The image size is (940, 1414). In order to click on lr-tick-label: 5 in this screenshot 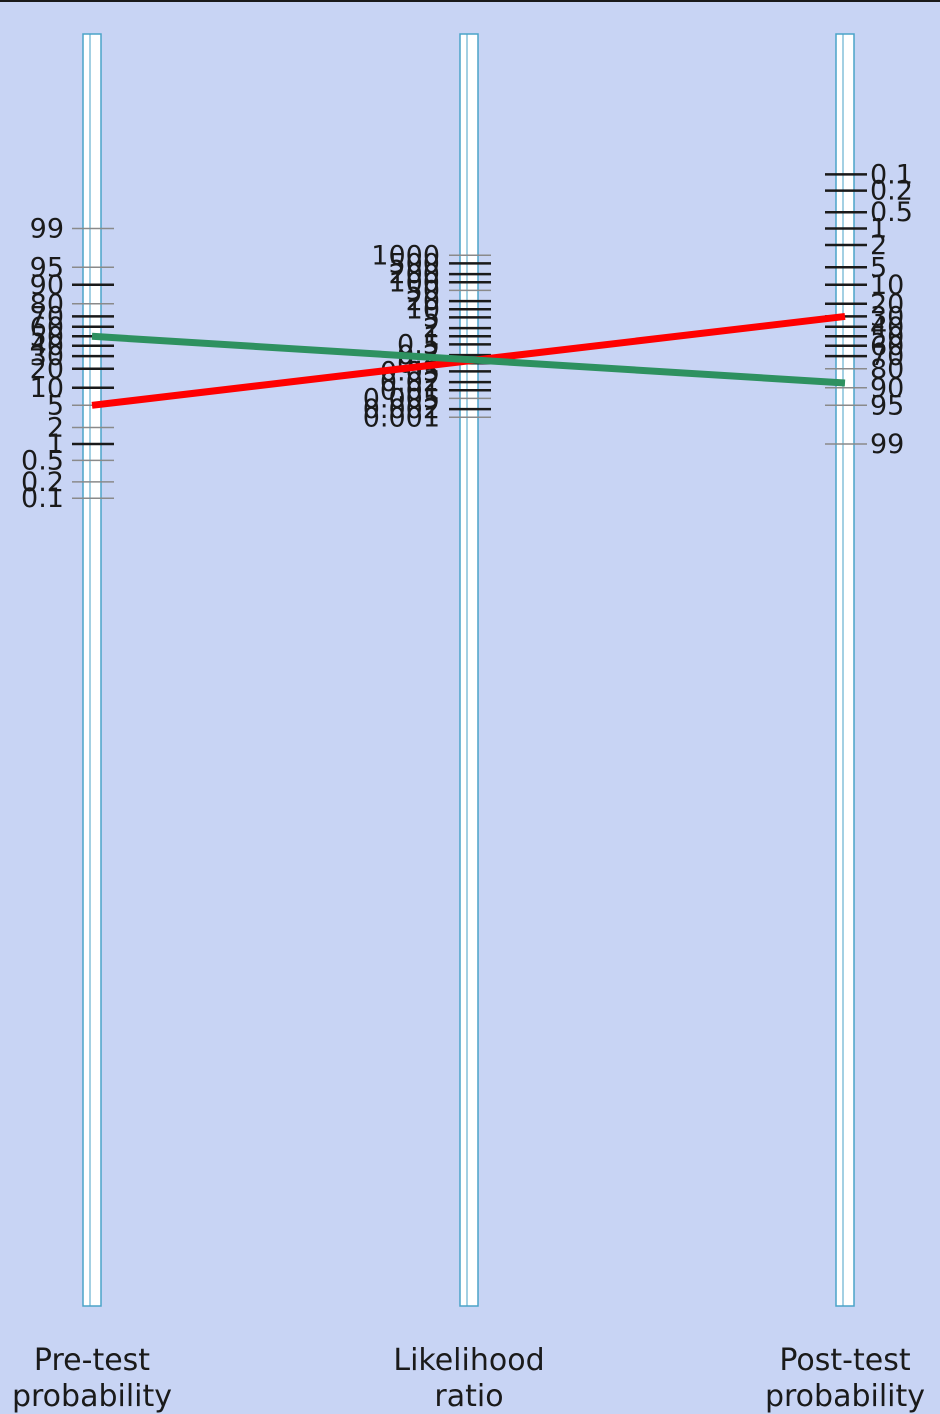, I will do `click(431, 317)`.